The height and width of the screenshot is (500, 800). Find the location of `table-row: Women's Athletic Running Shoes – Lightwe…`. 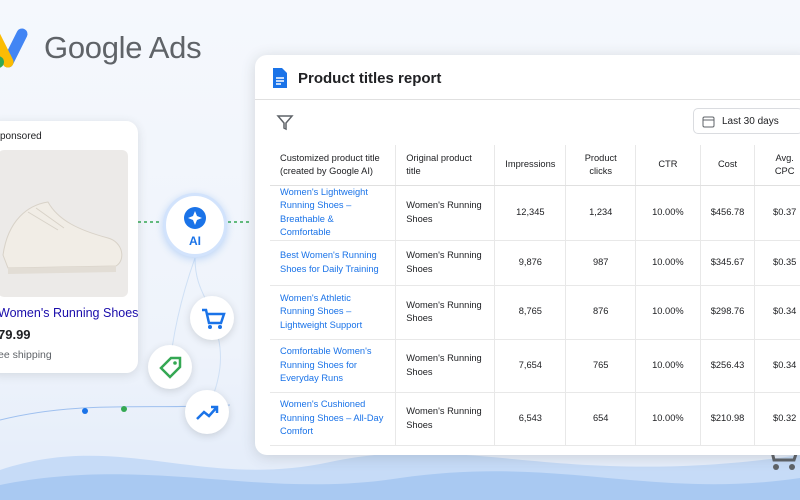

table-row: Women's Athletic Running Shoes – Lightwe… is located at coordinates (535, 312).